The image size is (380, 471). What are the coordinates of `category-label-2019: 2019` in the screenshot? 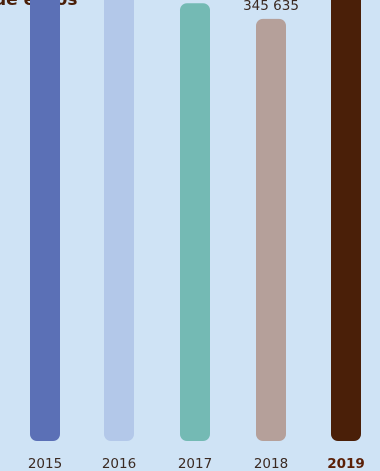 It's located at (346, 463).